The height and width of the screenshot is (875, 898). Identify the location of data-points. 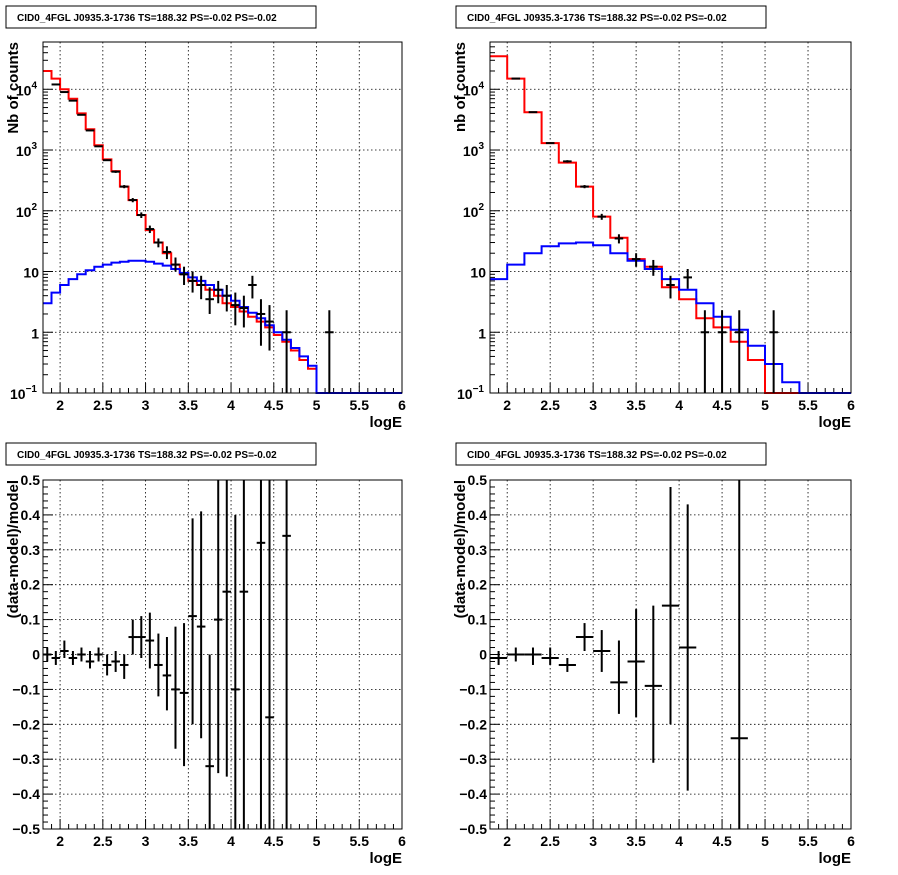
(167, 654).